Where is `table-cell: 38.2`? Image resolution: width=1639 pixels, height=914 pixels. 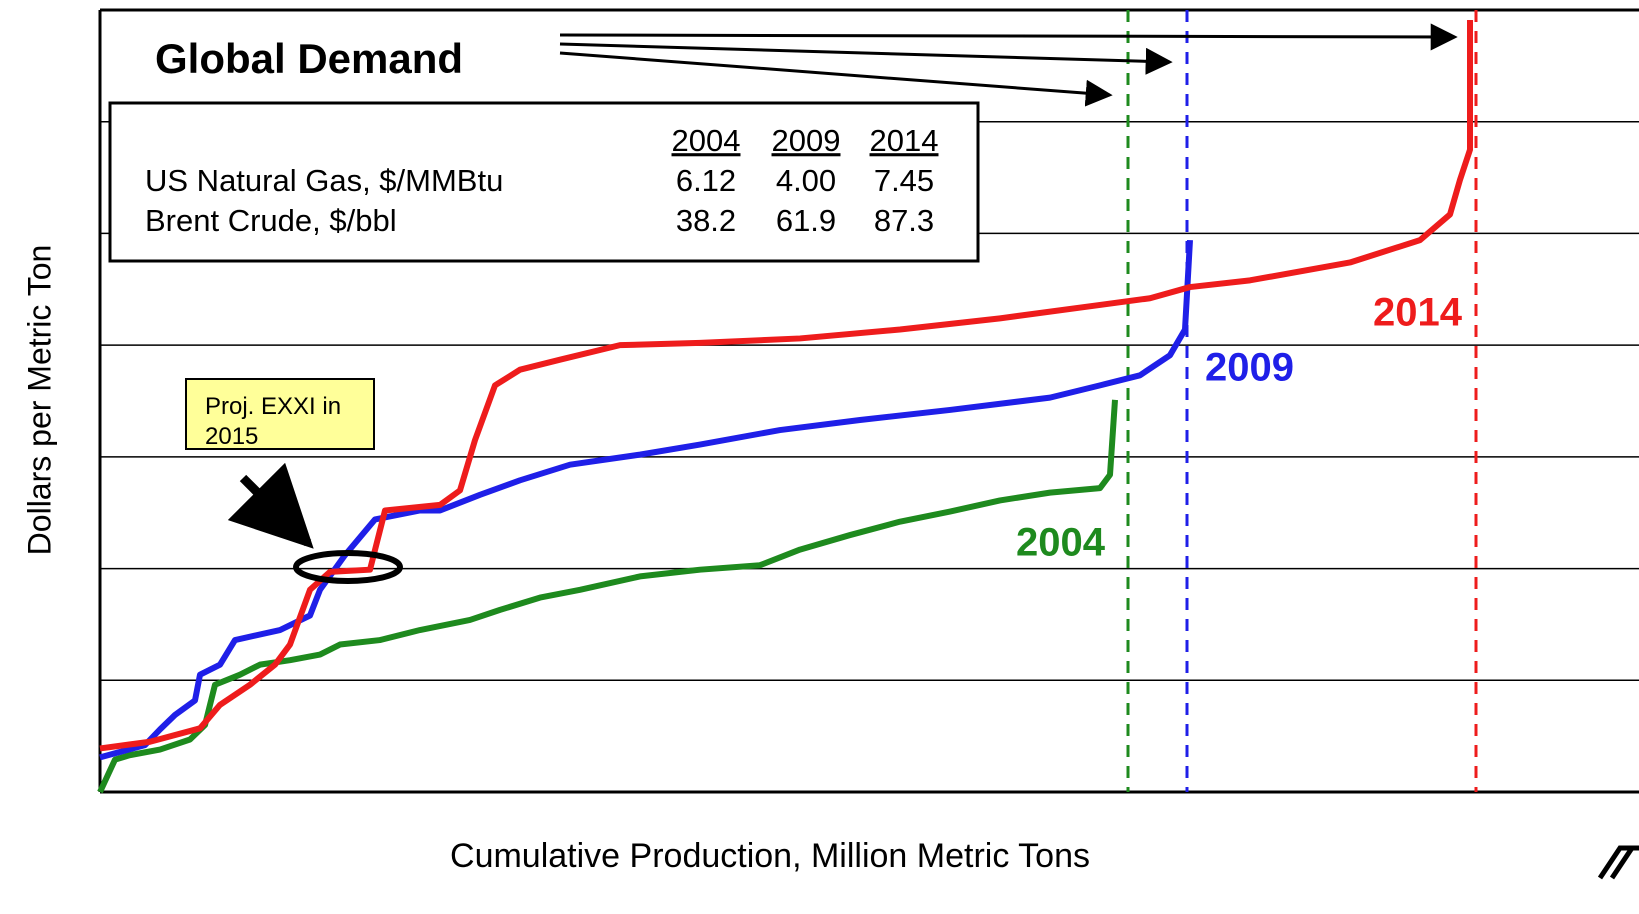
table-cell: 38.2 is located at coordinates (706, 220).